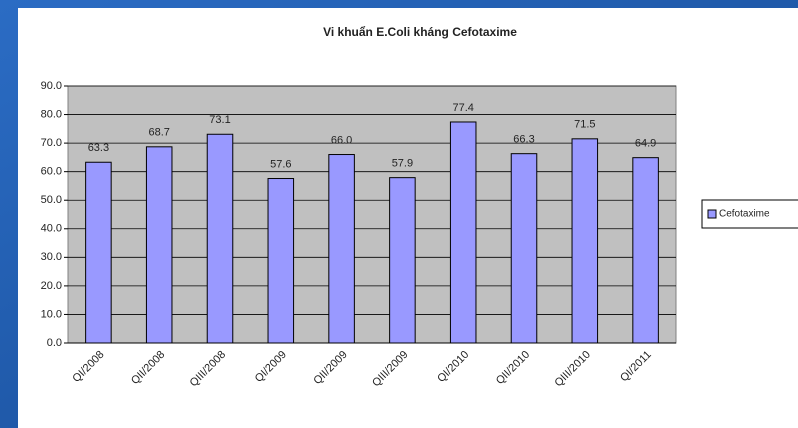 The width and height of the screenshot is (798, 428). Describe the element at coordinates (402, 164) in the screenshot. I see `value-label: 57.9` at that location.